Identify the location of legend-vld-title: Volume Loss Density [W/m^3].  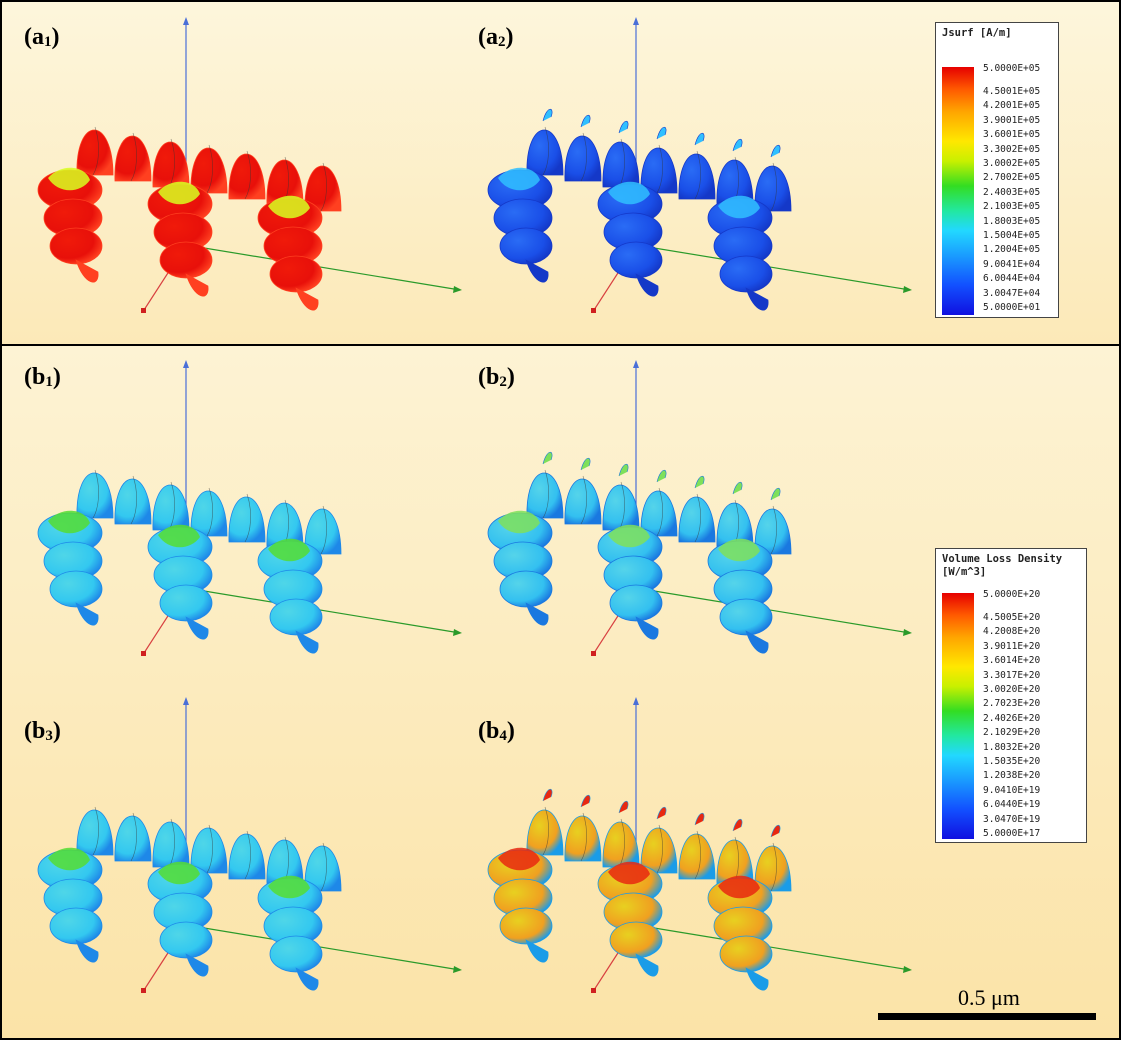
(1002, 565).